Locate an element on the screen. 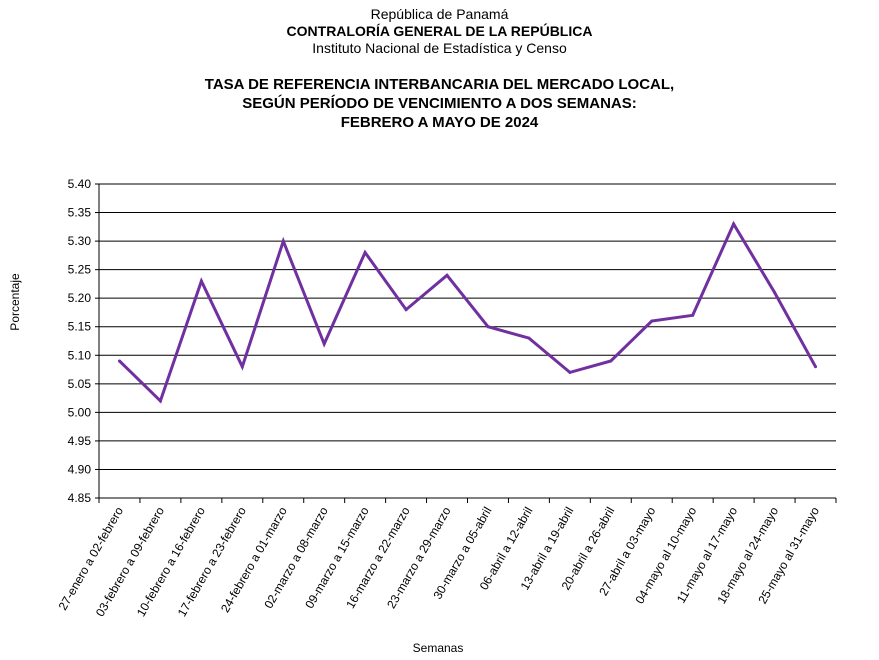 The width and height of the screenshot is (879, 660). y-tick-label: 5.25 is located at coordinates (80, 270).